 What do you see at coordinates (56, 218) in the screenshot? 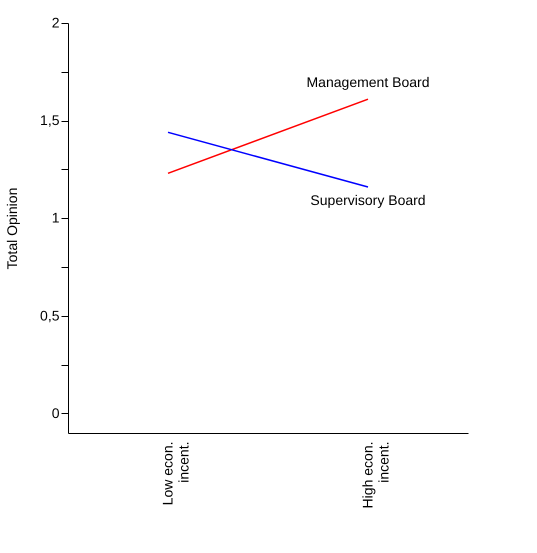
I see `y-tick-label: 1` at bounding box center [56, 218].